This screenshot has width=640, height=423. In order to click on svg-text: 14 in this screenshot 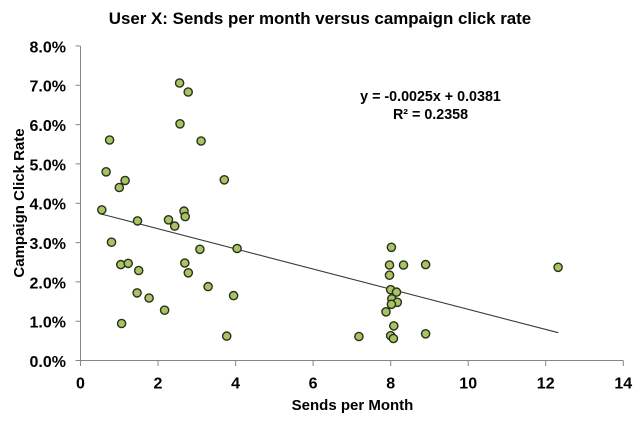, I will do `click(623, 384)`.